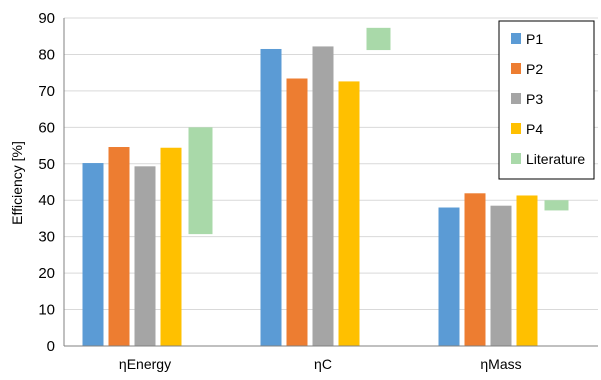  Describe the element at coordinates (46, 310) in the screenshot. I see `y-tick-label: 10` at that location.